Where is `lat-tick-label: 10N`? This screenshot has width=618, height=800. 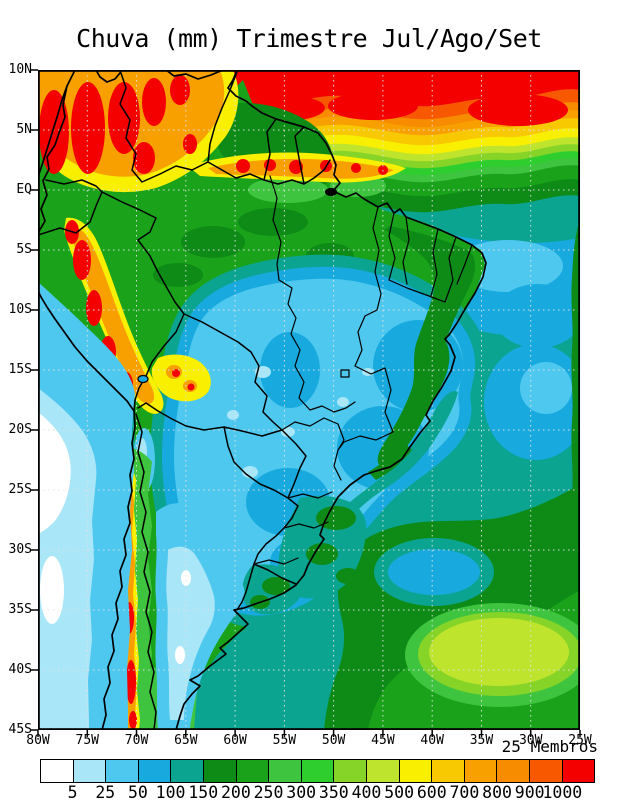 lat-tick-label: 10N is located at coordinates (20, 69).